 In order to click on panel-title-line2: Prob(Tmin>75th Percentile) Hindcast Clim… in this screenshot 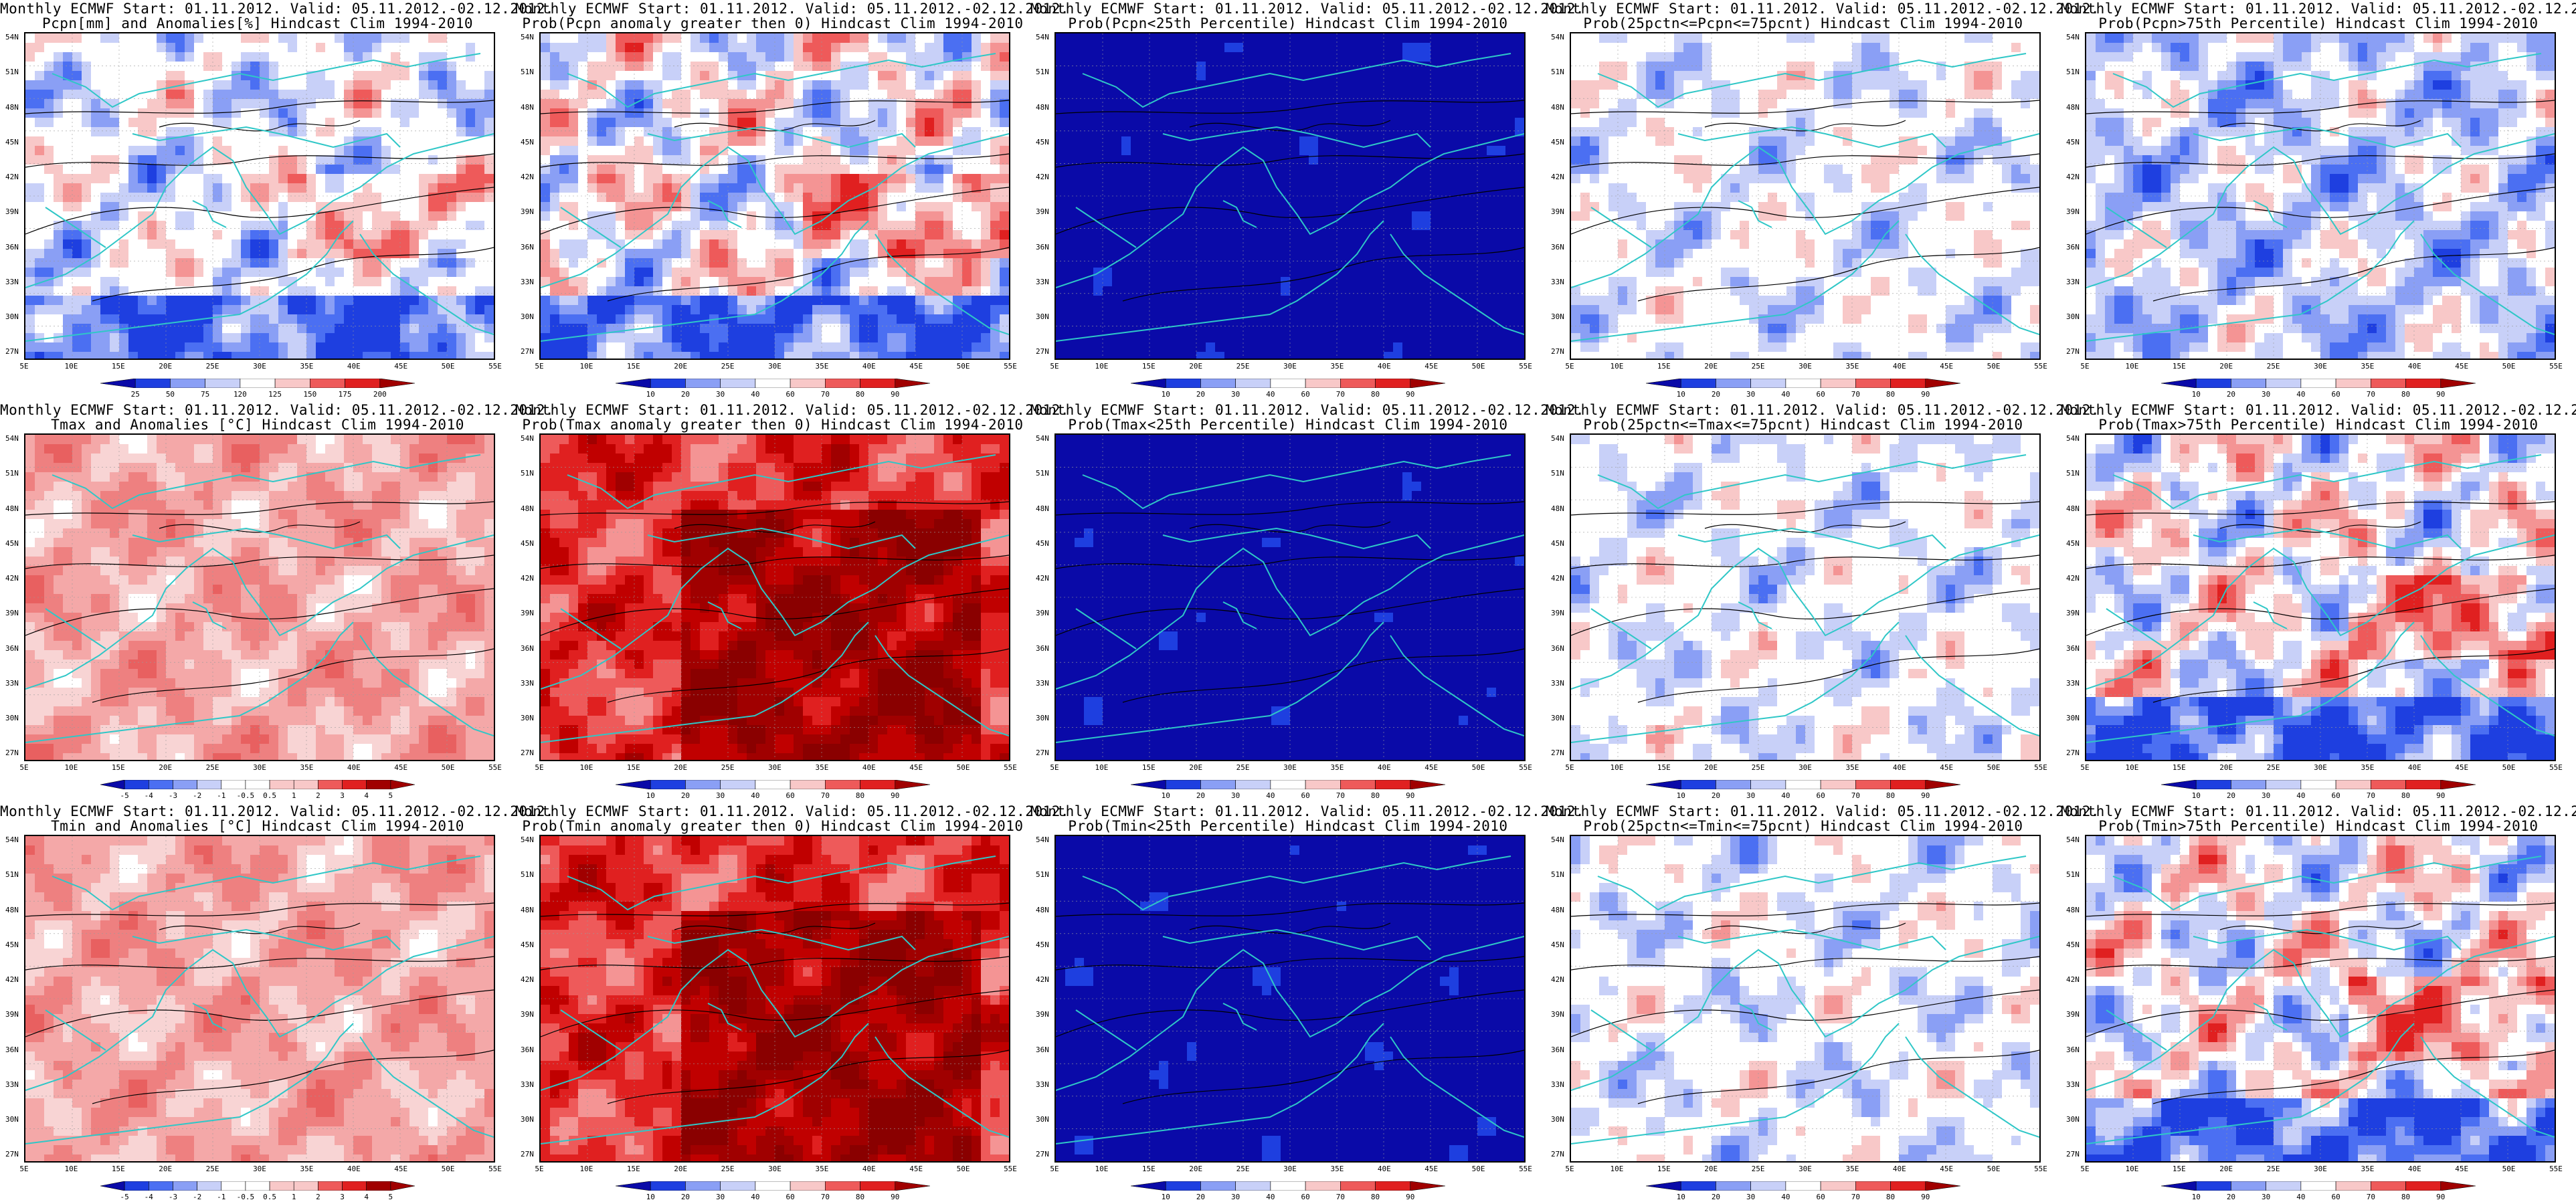, I will do `click(2318, 826)`.